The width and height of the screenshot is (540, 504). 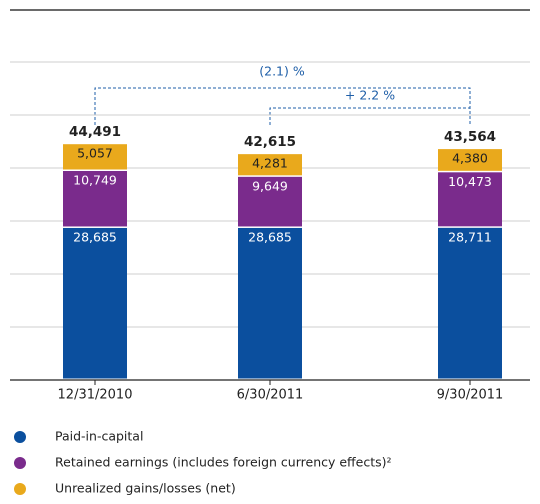 I want to click on value-label: 4,281, so click(x=270, y=163).